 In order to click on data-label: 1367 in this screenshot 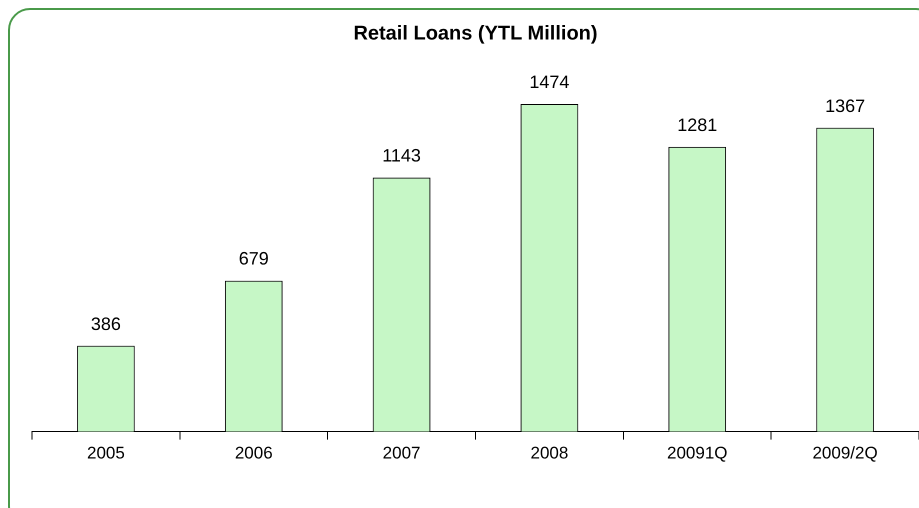, I will do `click(845, 106)`.